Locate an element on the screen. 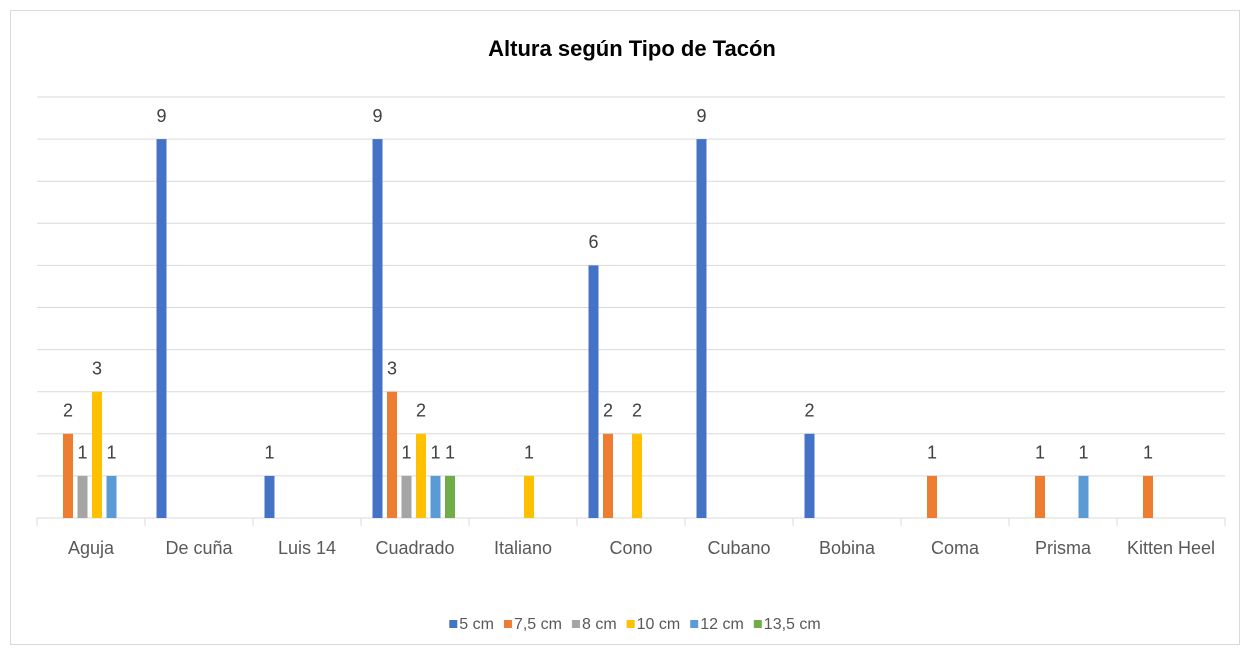 This screenshot has height=657, width=1250. x-tick-label: Bobina is located at coordinates (847, 548).